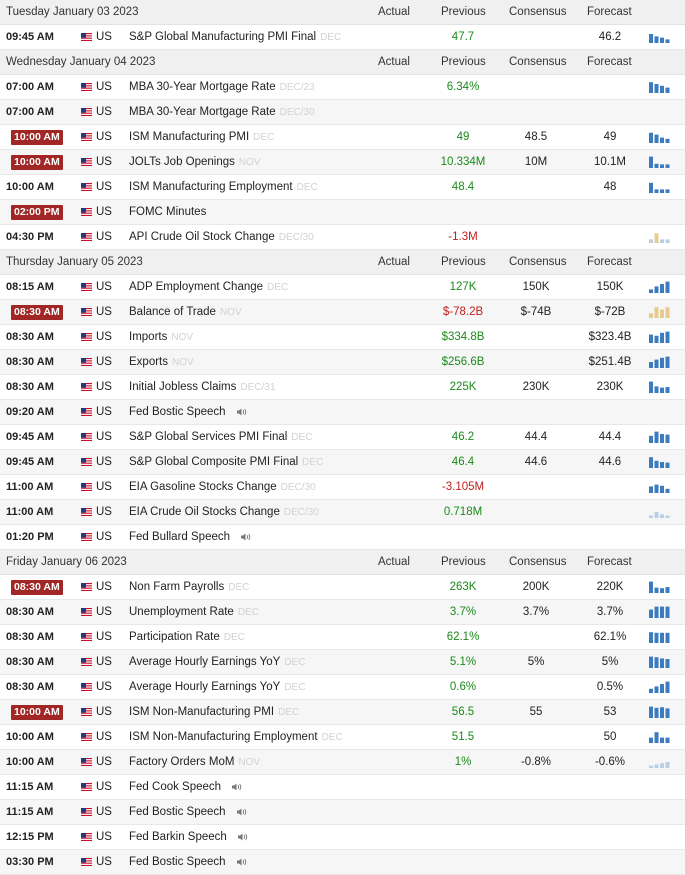  Describe the element at coordinates (174, 637) in the screenshot. I see `event-name-link: Participation Rate` at that location.